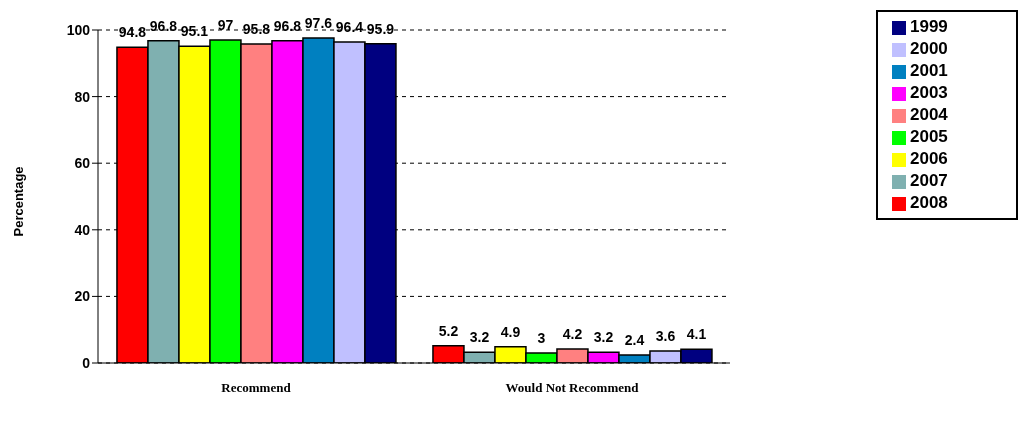  Describe the element at coordinates (318, 22) in the screenshot. I see `data-label: 97.6` at that location.